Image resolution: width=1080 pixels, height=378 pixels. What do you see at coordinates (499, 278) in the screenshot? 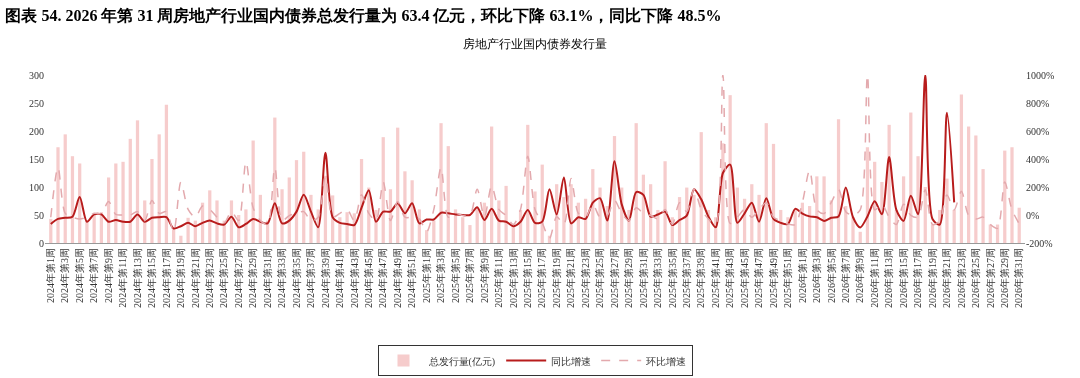
I see `x-tick-label: 2025年第11周` at bounding box center [499, 278].